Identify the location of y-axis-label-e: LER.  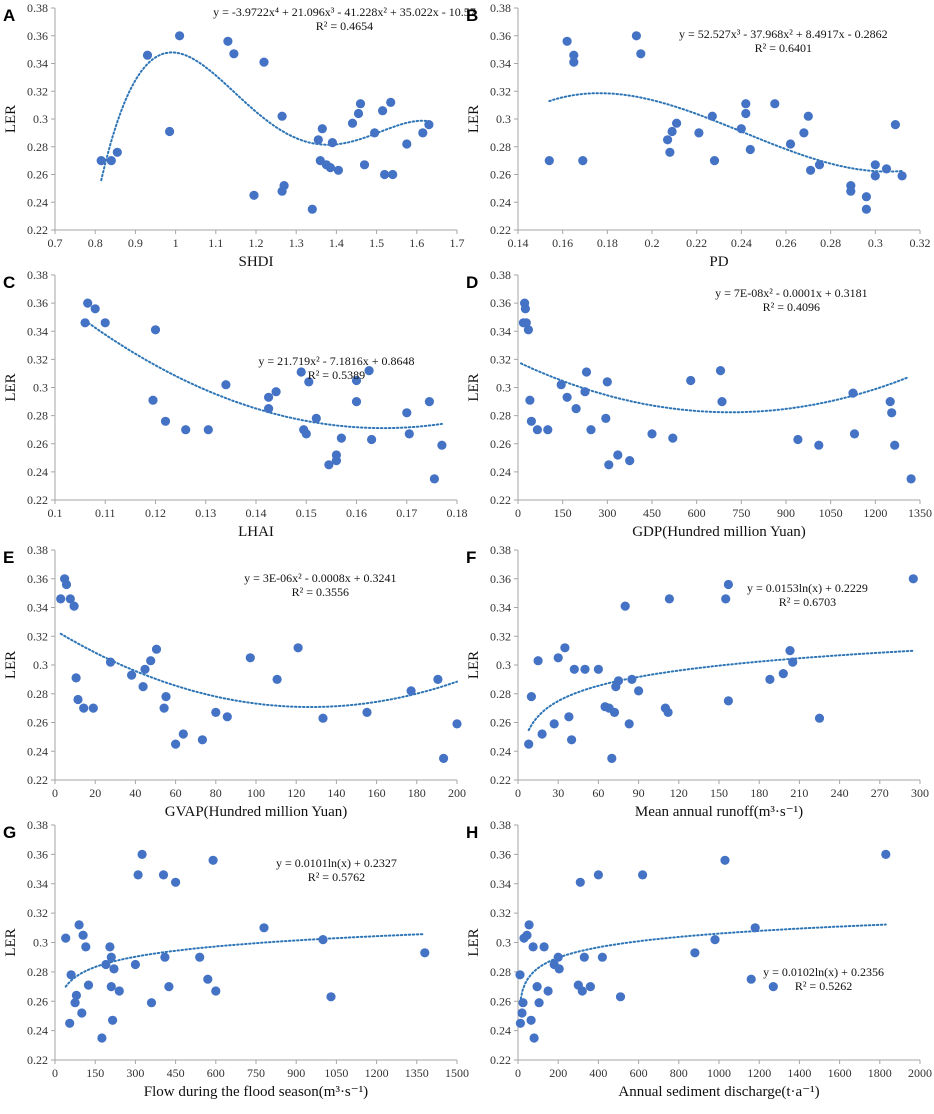
(11, 665).